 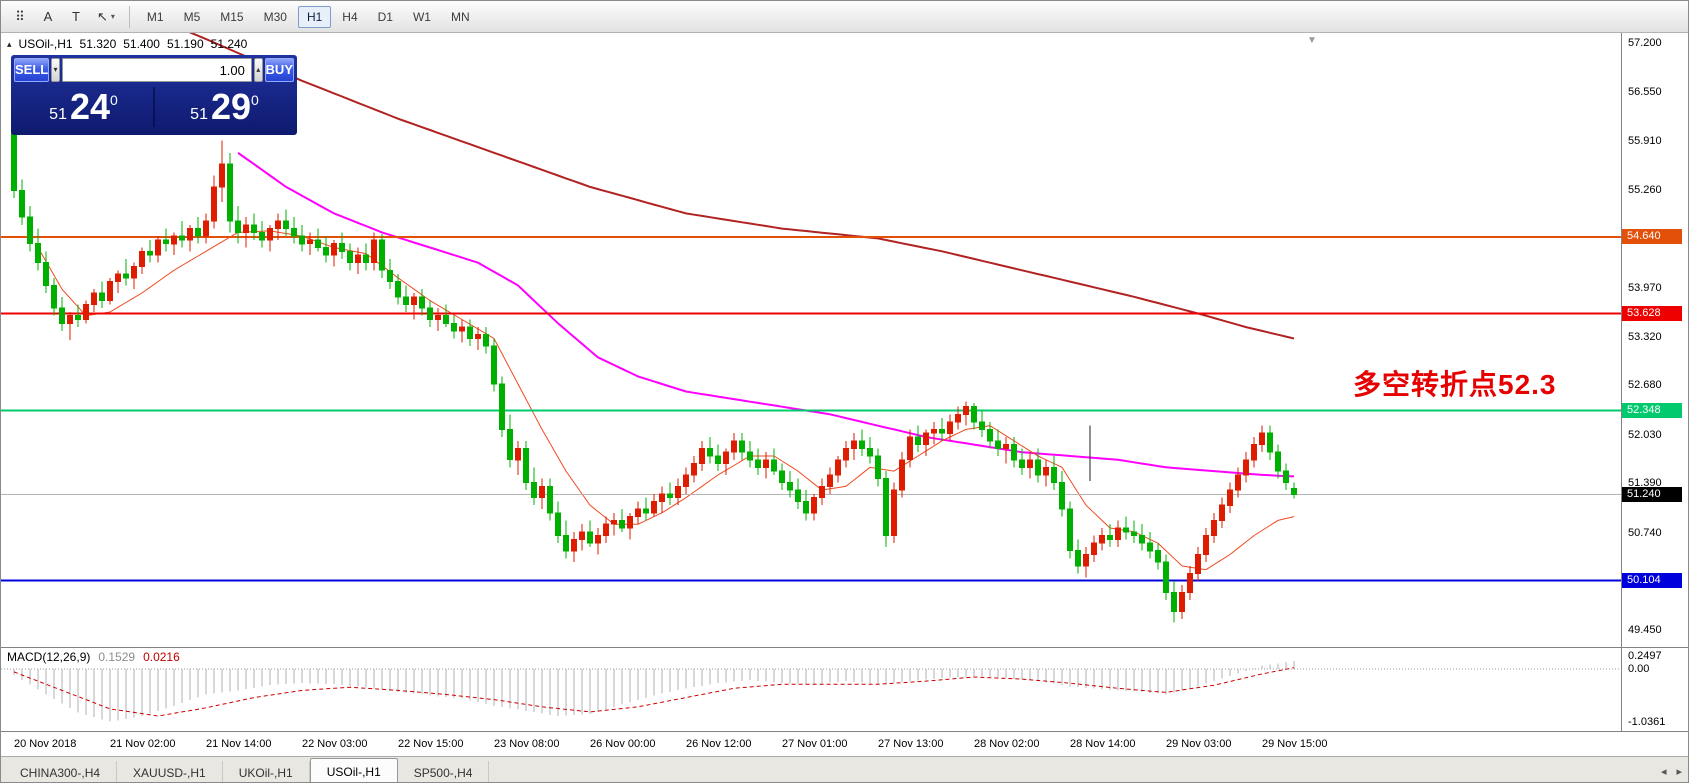 I want to click on tool-button-text-label-icon: A, so click(x=48, y=17).